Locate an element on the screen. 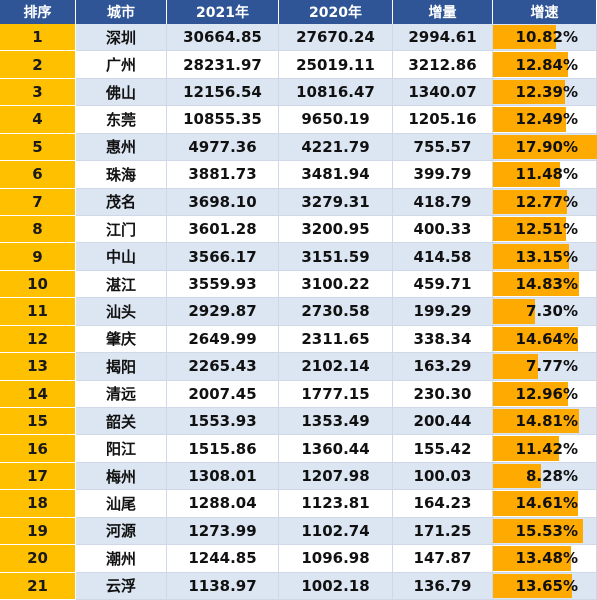 The image size is (597, 600). rank-cell: 7 is located at coordinates (38, 202).